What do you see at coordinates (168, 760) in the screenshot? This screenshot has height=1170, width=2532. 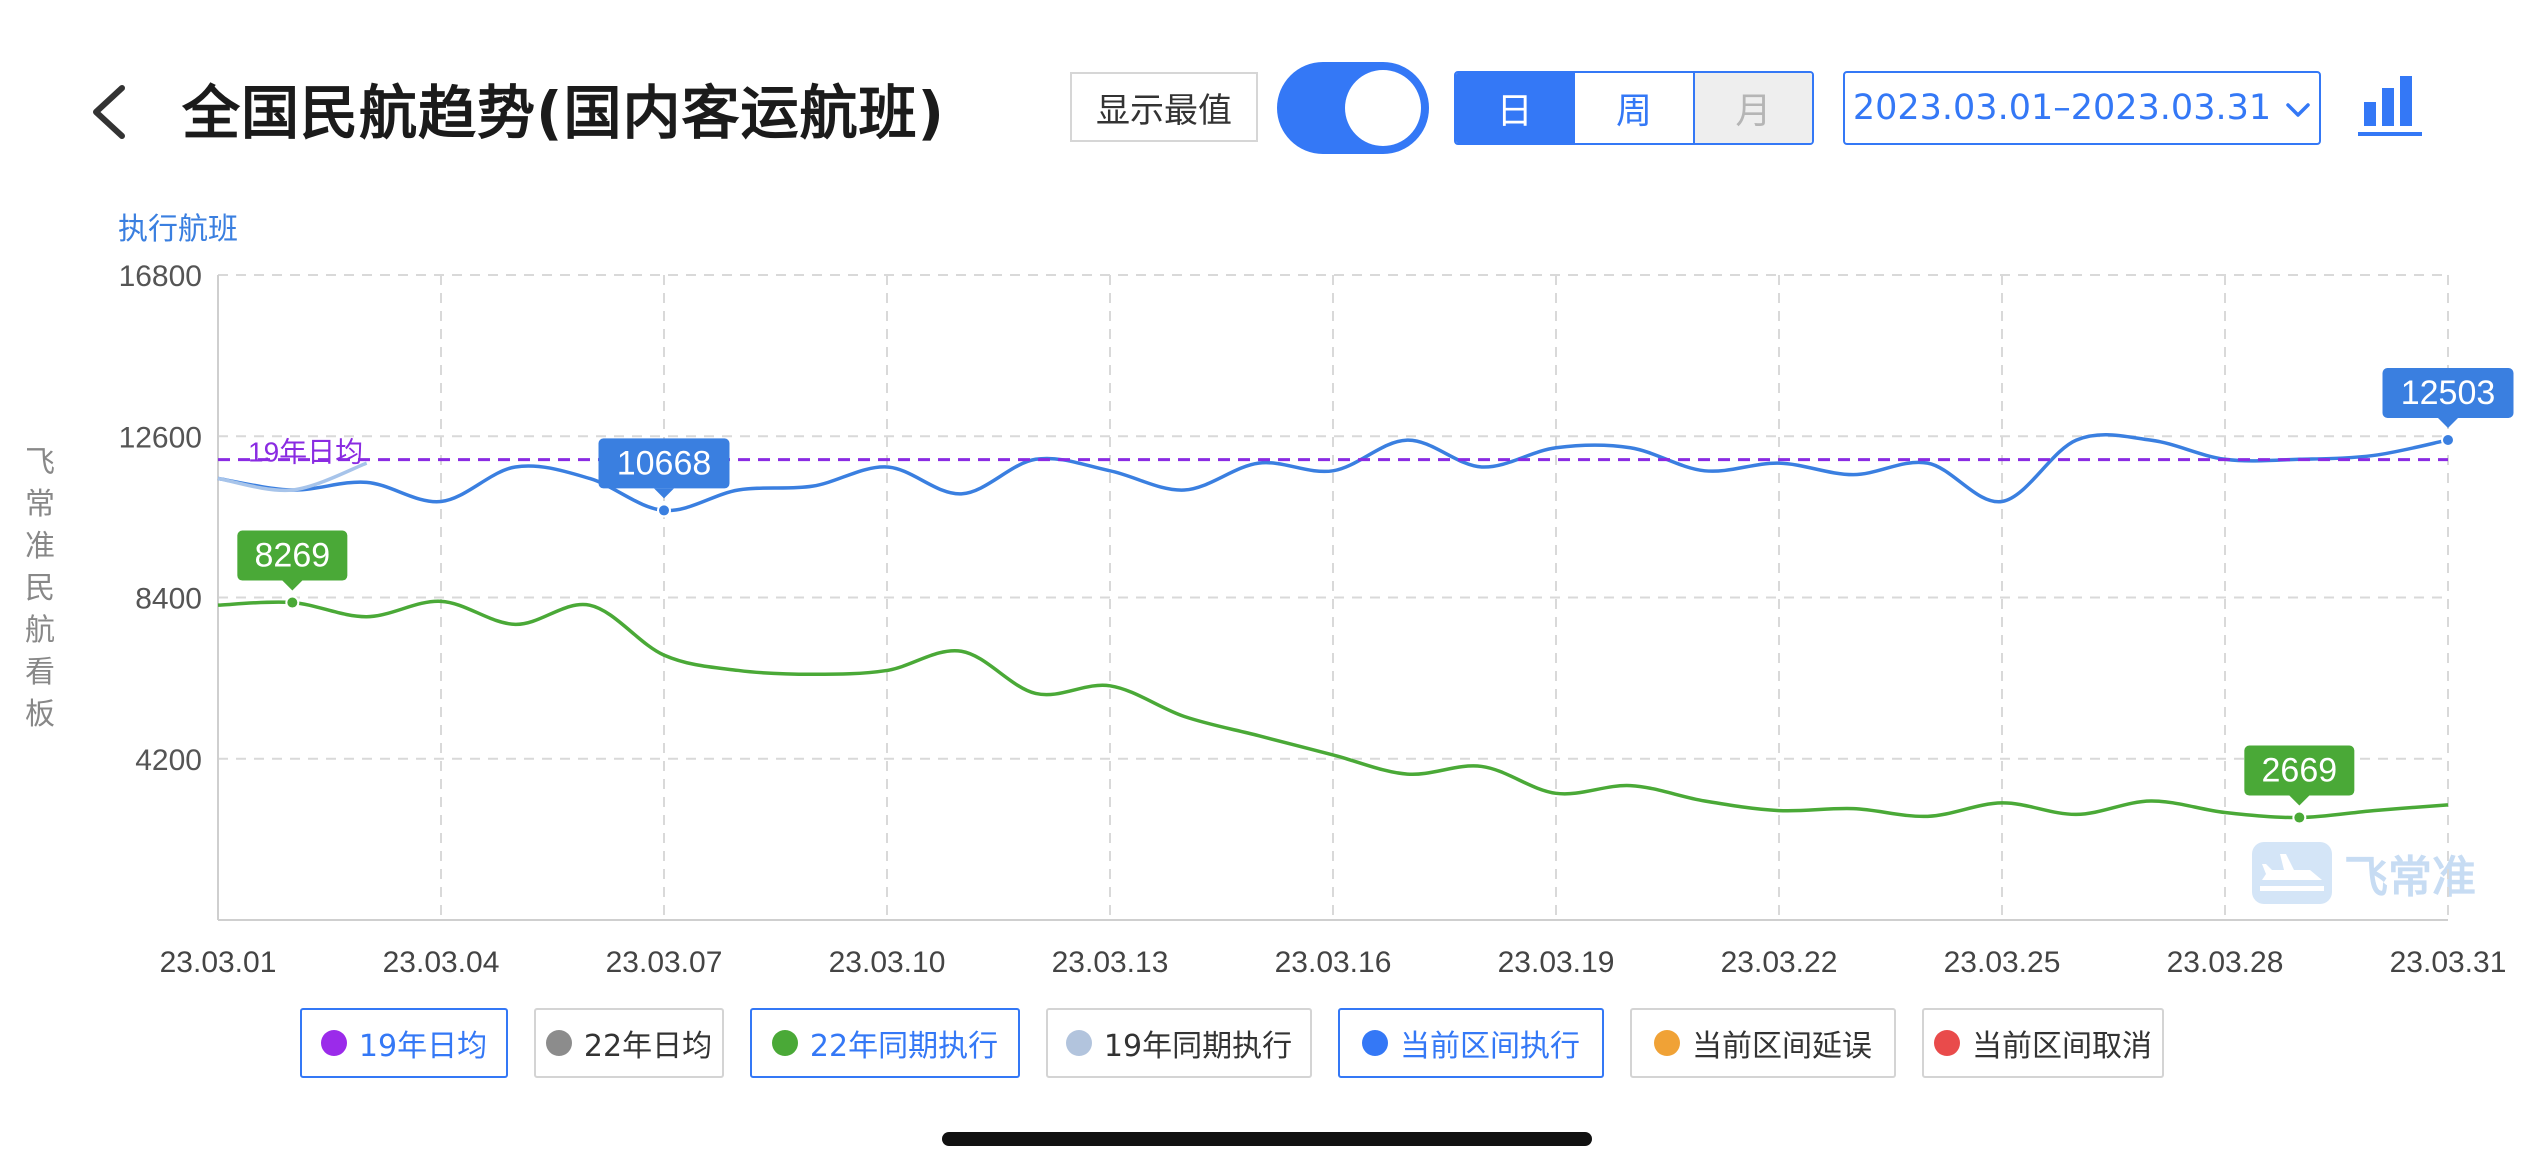 I see `y-tick-label: 4200` at bounding box center [168, 760].